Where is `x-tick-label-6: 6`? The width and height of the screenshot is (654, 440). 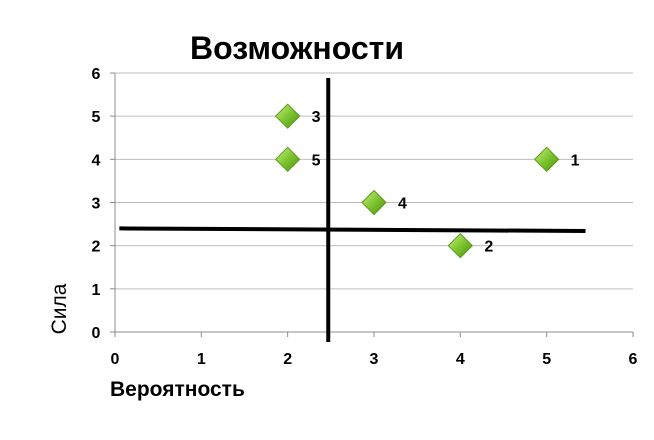
x-tick-label-6: 6 is located at coordinates (633, 359).